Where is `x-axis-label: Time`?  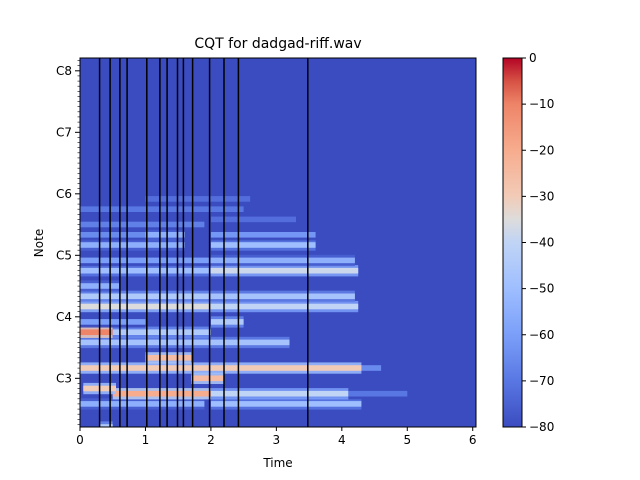
x-axis-label: Time is located at coordinates (277, 463).